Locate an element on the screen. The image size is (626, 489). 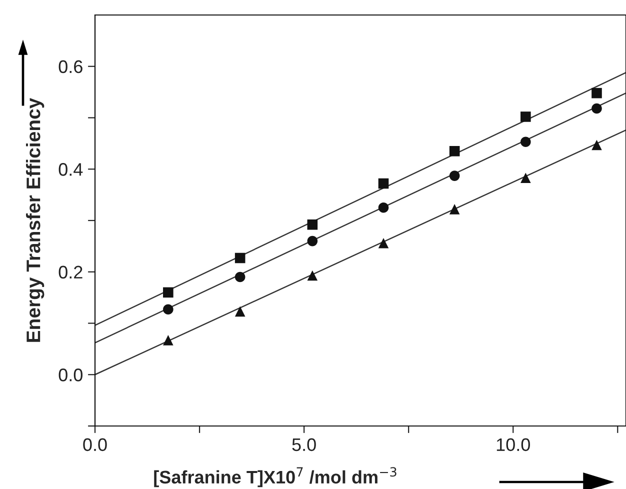
y-tick-label: 0.4 is located at coordinates (70, 169).